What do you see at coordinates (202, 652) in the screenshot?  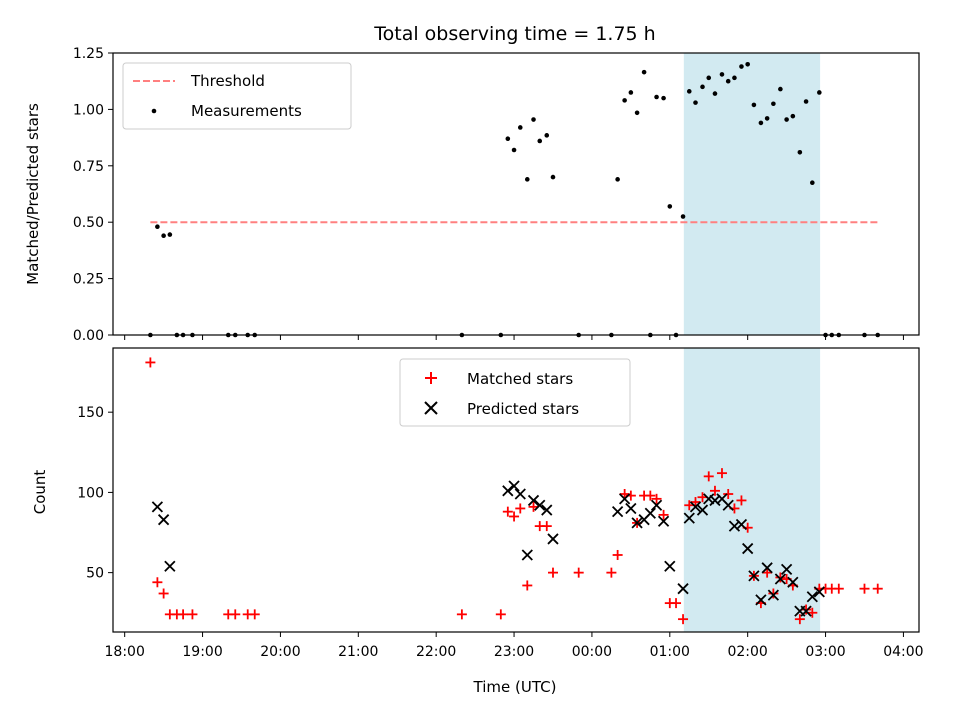 I see `x-tick-label: 19:00` at bounding box center [202, 652].